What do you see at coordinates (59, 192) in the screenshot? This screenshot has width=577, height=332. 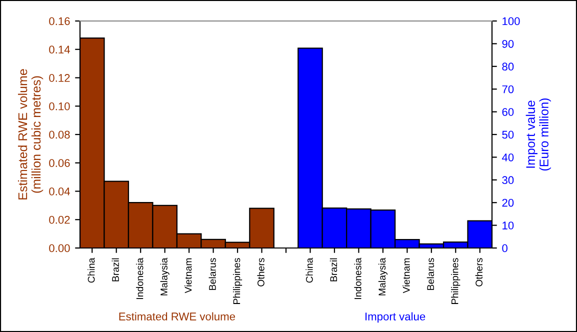 I see `y-tick-label: 0.04` at bounding box center [59, 192].